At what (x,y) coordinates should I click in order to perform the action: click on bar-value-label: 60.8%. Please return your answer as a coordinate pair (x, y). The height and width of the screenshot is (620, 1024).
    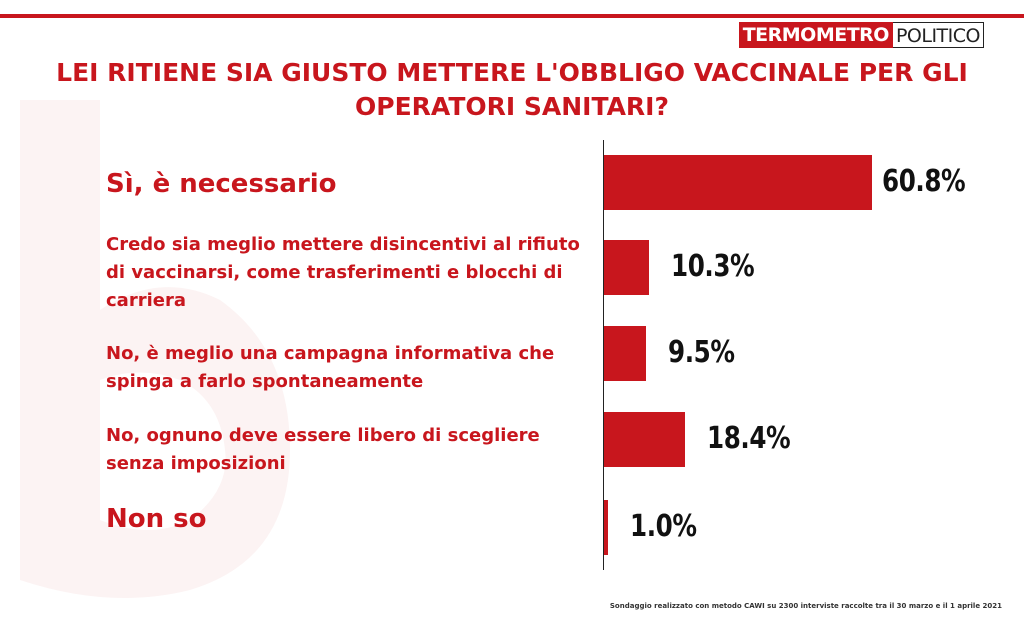
    Looking at the image, I should click on (924, 181).